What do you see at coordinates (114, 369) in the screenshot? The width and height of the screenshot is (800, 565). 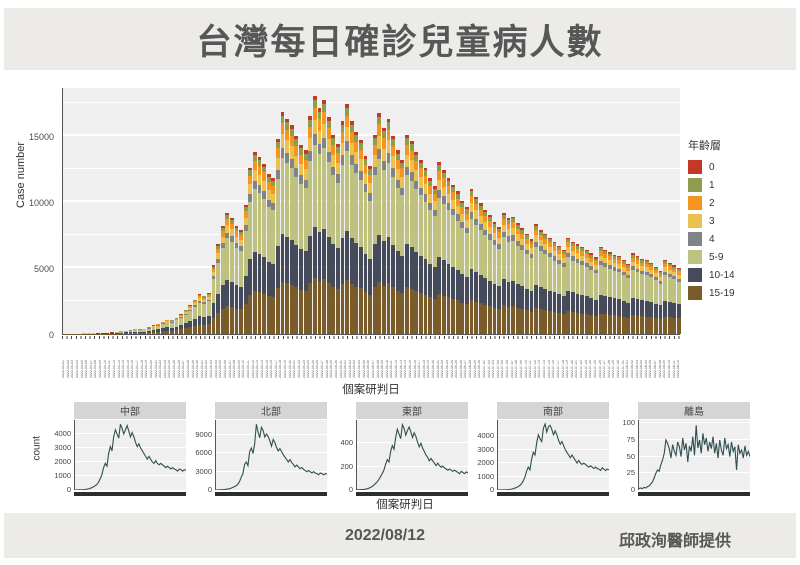 I see `x-date-label: 2022-04-12` at bounding box center [114, 369].